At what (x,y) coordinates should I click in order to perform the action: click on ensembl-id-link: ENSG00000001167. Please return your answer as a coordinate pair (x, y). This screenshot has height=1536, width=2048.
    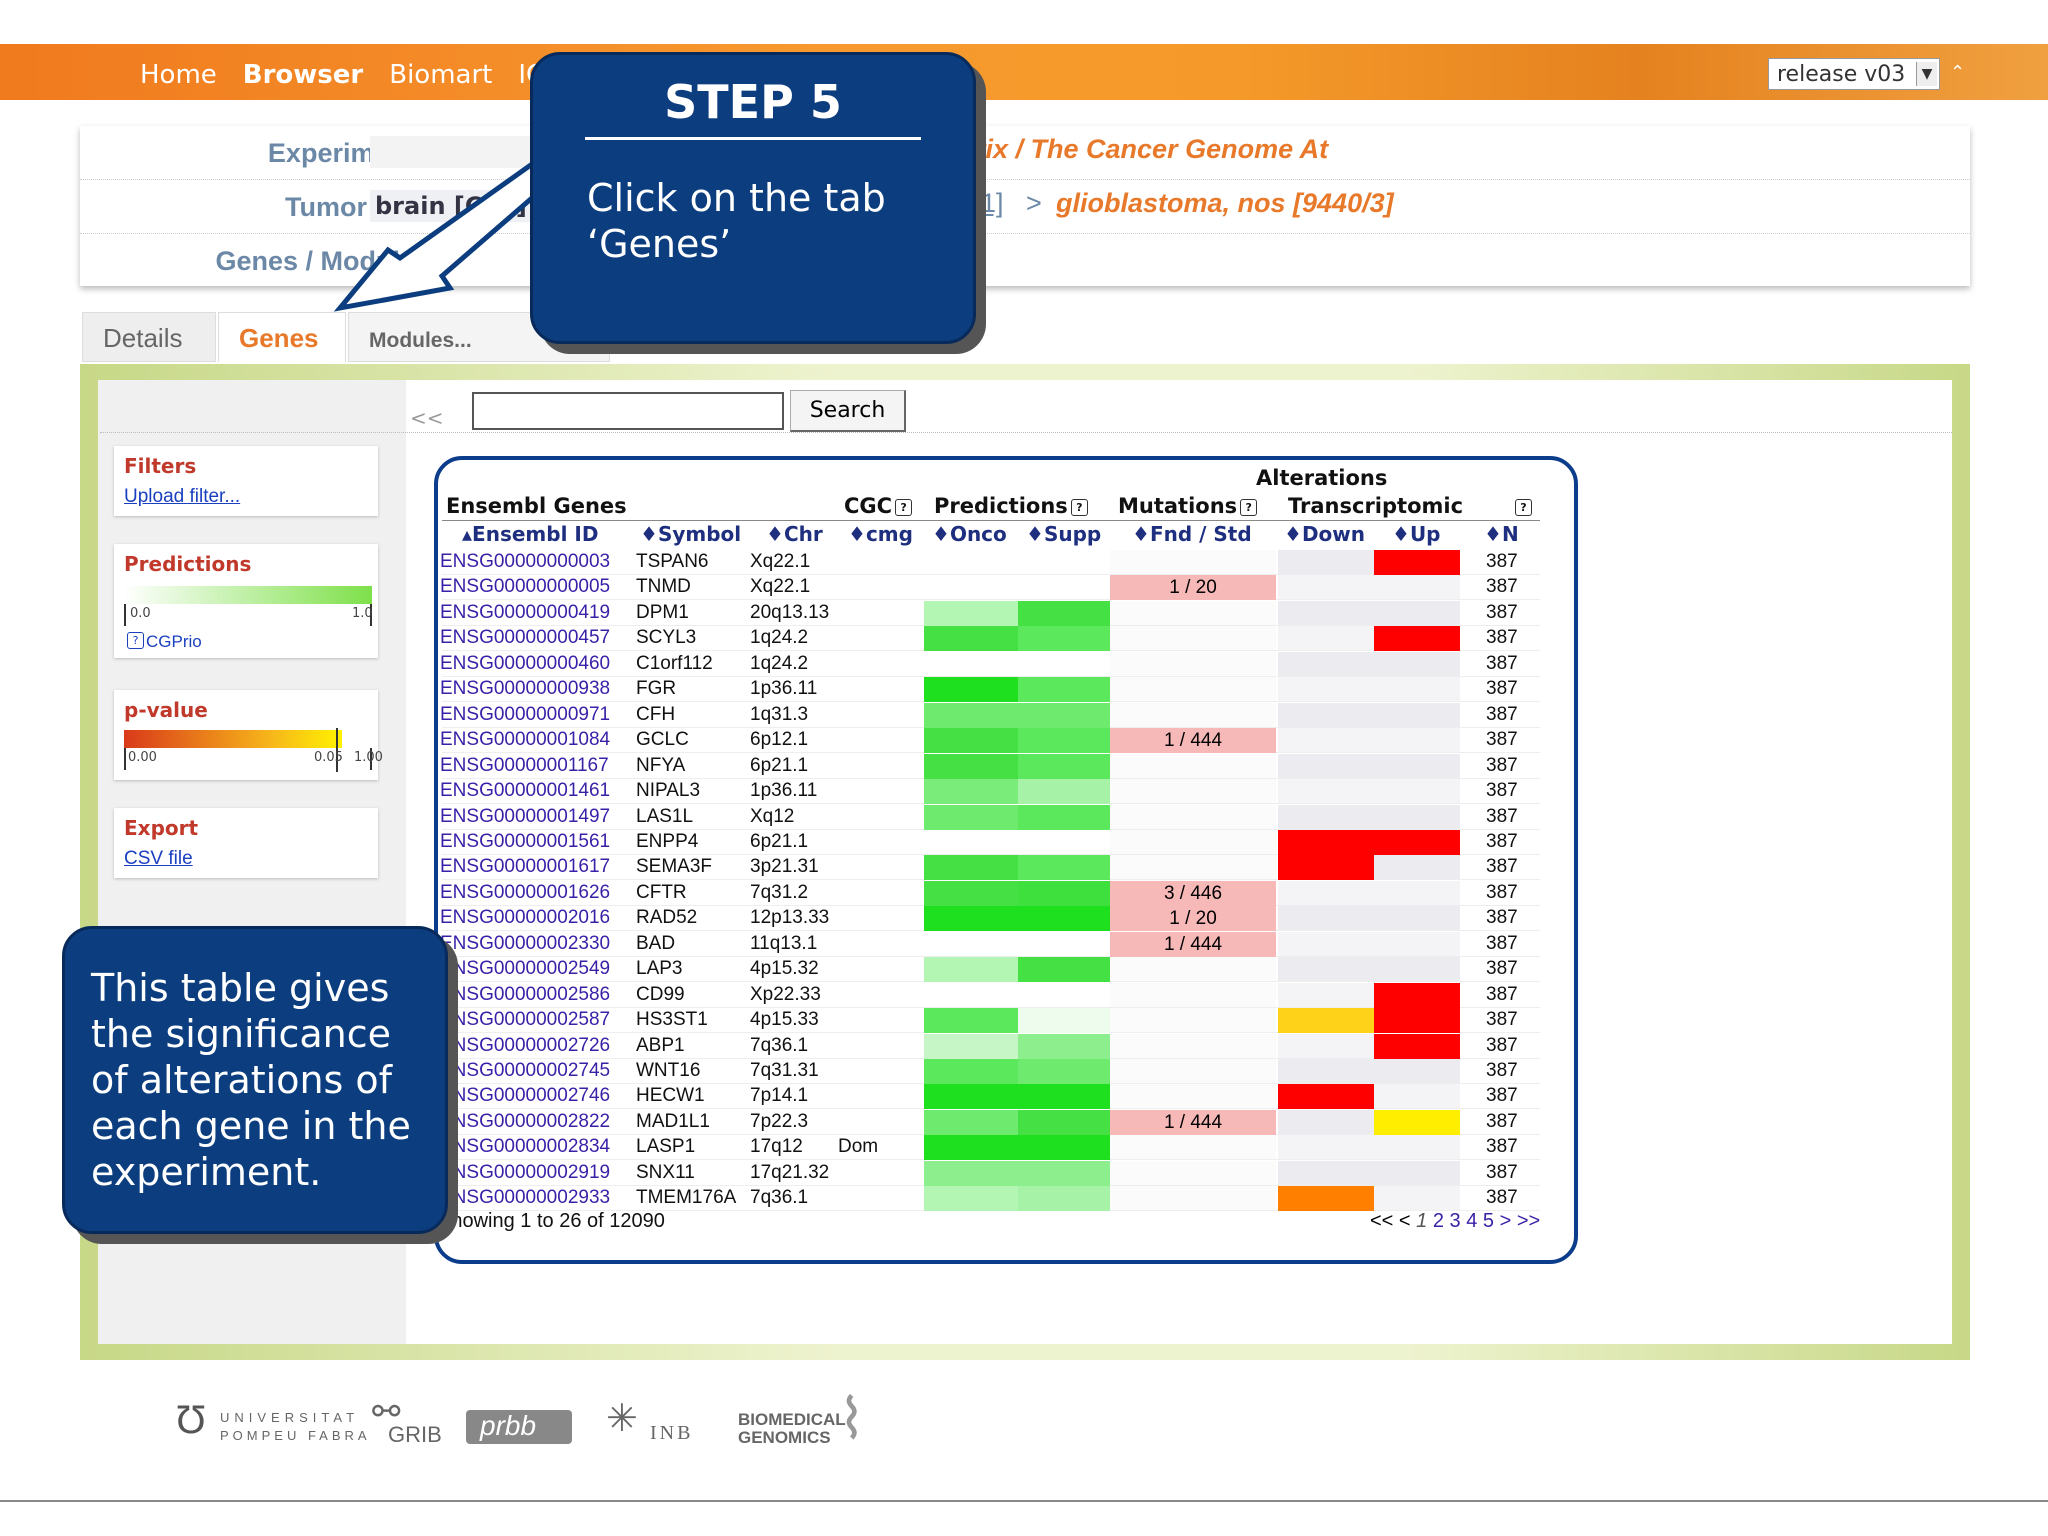
    Looking at the image, I should click on (524, 765).